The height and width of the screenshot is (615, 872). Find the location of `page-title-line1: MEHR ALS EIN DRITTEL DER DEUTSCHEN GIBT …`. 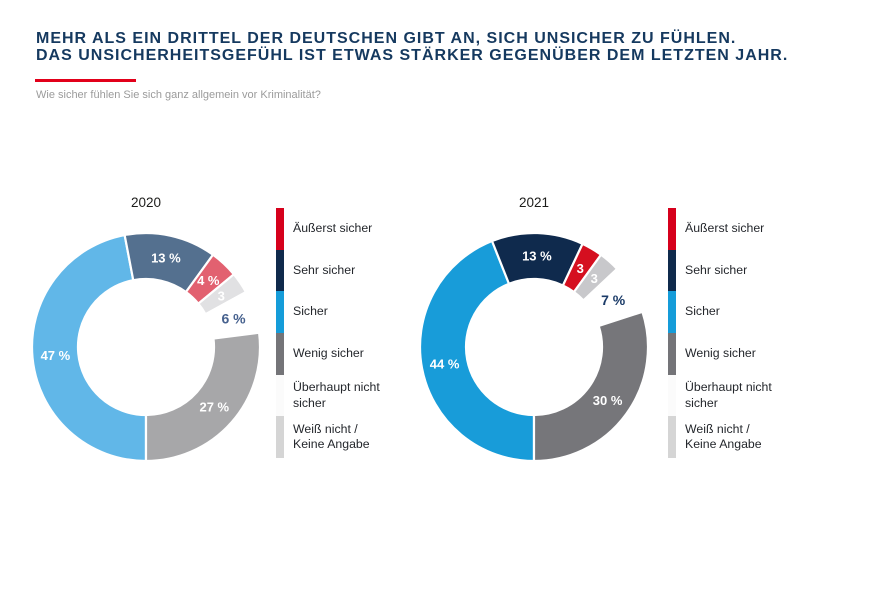

page-title-line1: MEHR ALS EIN DRITTEL DER DEUTSCHEN GIBT … is located at coordinates (386, 38).